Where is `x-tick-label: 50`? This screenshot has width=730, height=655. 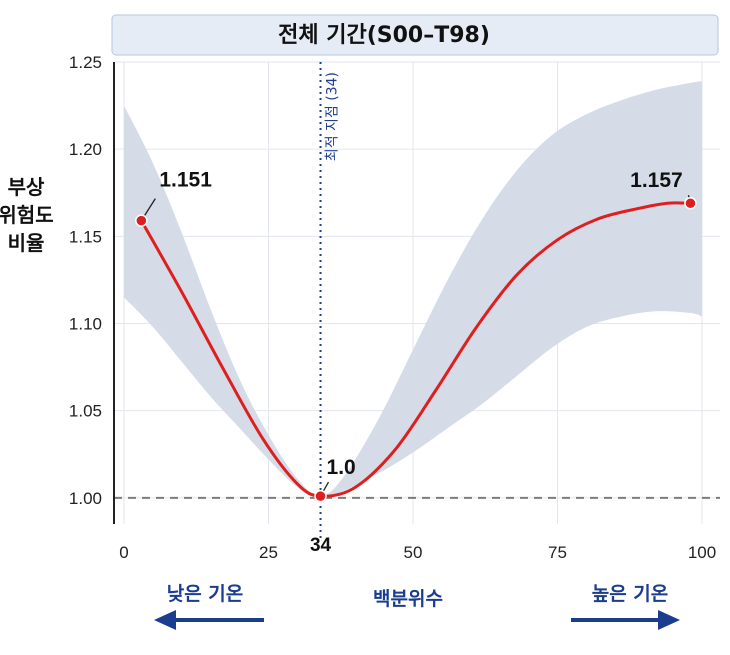
x-tick-label: 50 is located at coordinates (413, 552).